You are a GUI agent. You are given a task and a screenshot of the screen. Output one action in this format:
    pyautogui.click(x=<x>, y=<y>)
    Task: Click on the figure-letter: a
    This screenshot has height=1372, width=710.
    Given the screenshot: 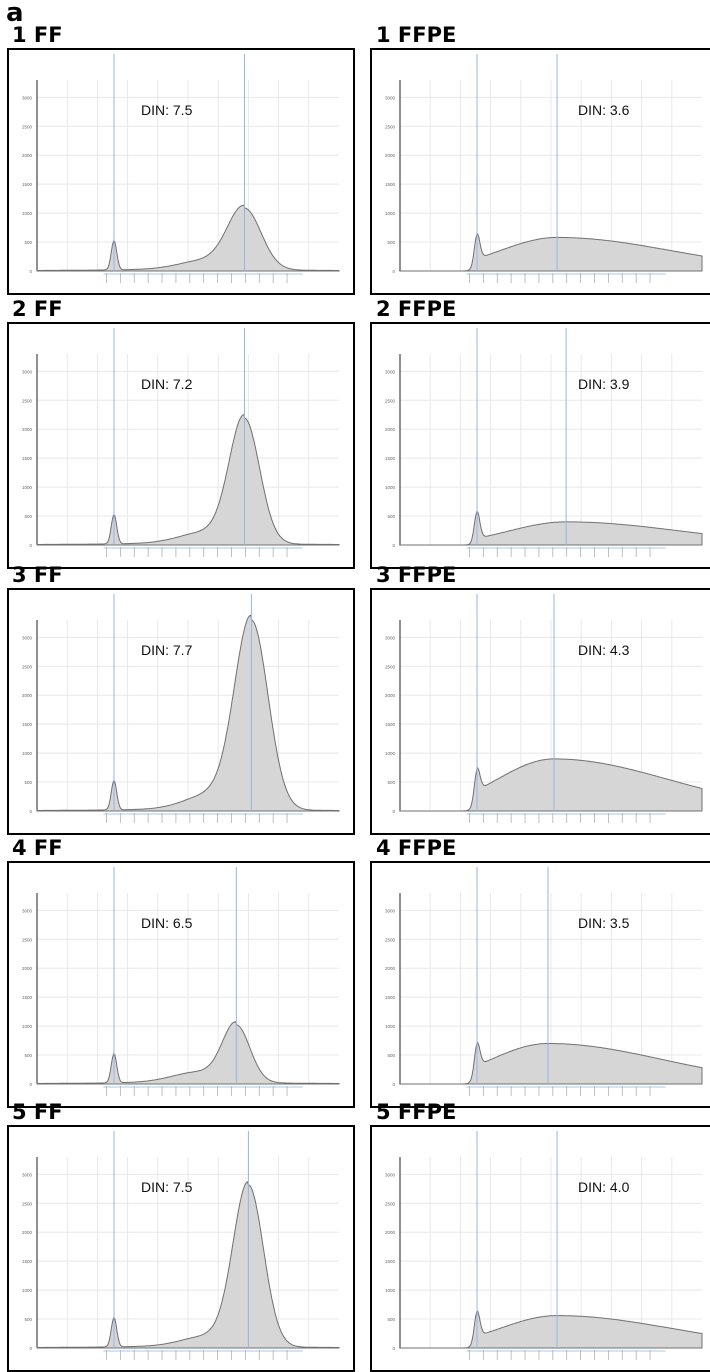 What is the action you would take?
    pyautogui.click(x=15, y=14)
    